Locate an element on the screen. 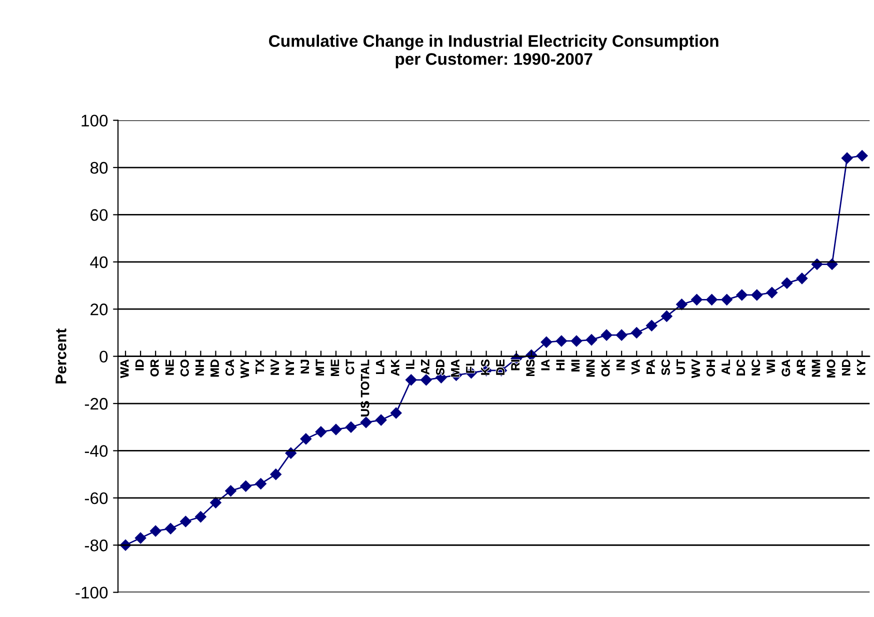 The width and height of the screenshot is (874, 617). x-tick-label: SD is located at coordinates (440, 368).